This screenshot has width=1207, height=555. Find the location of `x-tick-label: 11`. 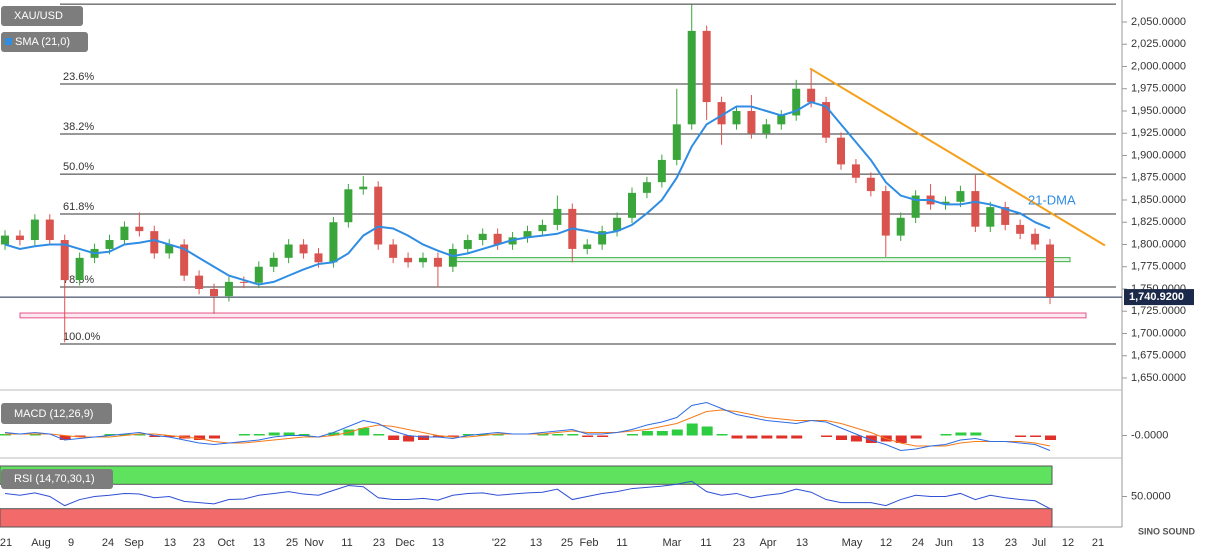

x-tick-label: 11 is located at coordinates (621, 543).